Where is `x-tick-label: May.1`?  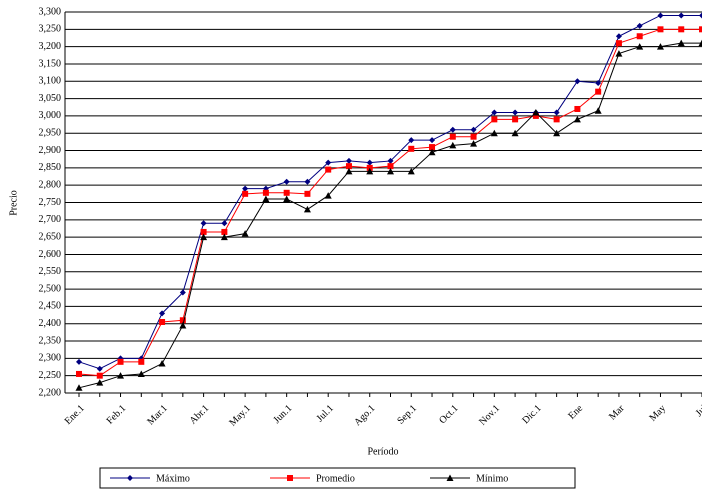 x-tick-label: May.1 is located at coordinates (240, 416).